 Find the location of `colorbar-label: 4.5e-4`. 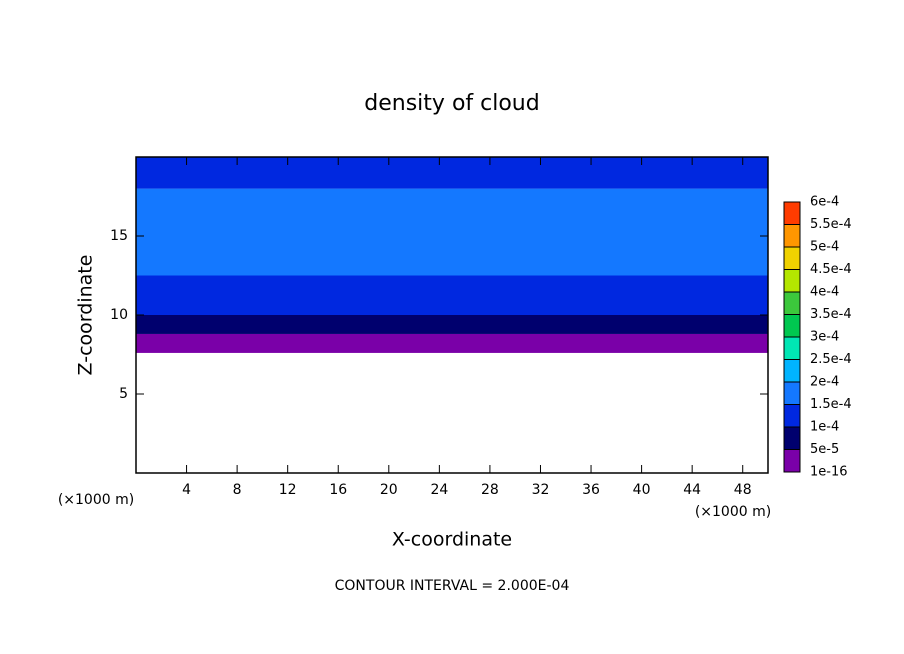

colorbar-label: 4.5e-4 is located at coordinates (831, 269).